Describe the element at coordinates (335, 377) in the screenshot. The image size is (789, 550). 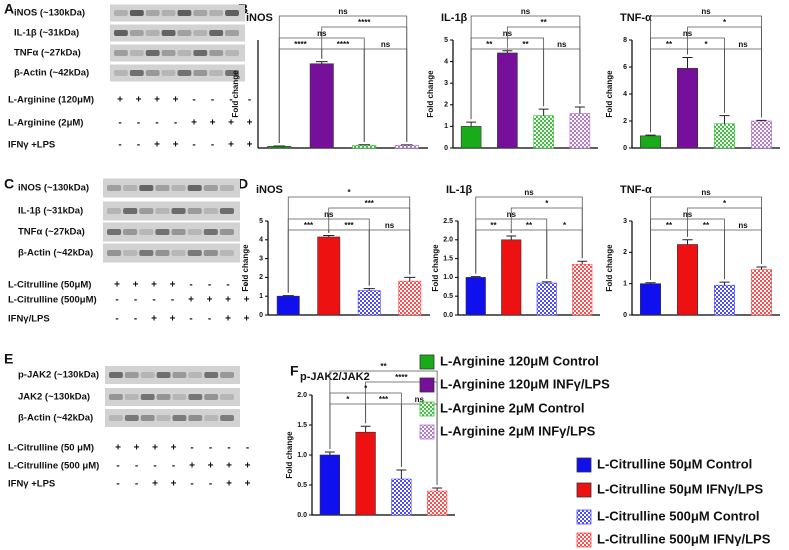
I see `chart-title: p-JAK2/JAK2` at that location.